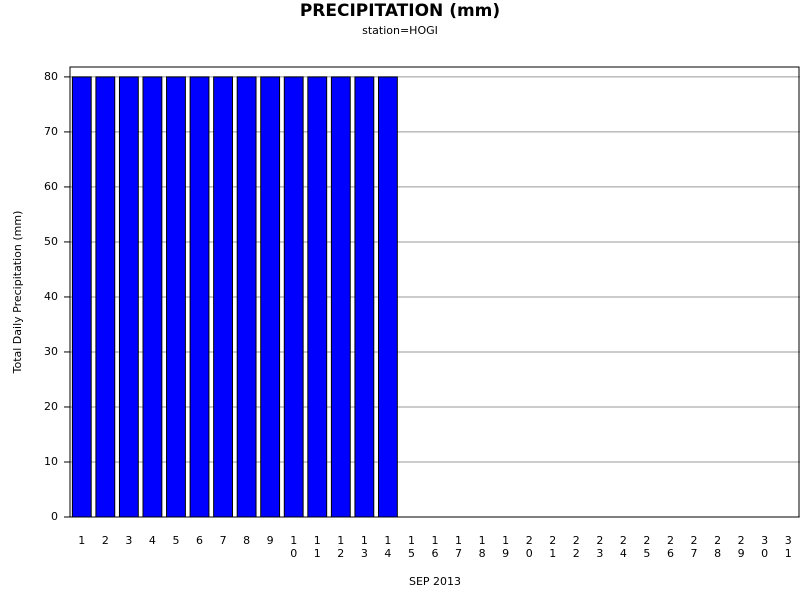  I want to click on x-tick-label: 9, so click(270, 540).